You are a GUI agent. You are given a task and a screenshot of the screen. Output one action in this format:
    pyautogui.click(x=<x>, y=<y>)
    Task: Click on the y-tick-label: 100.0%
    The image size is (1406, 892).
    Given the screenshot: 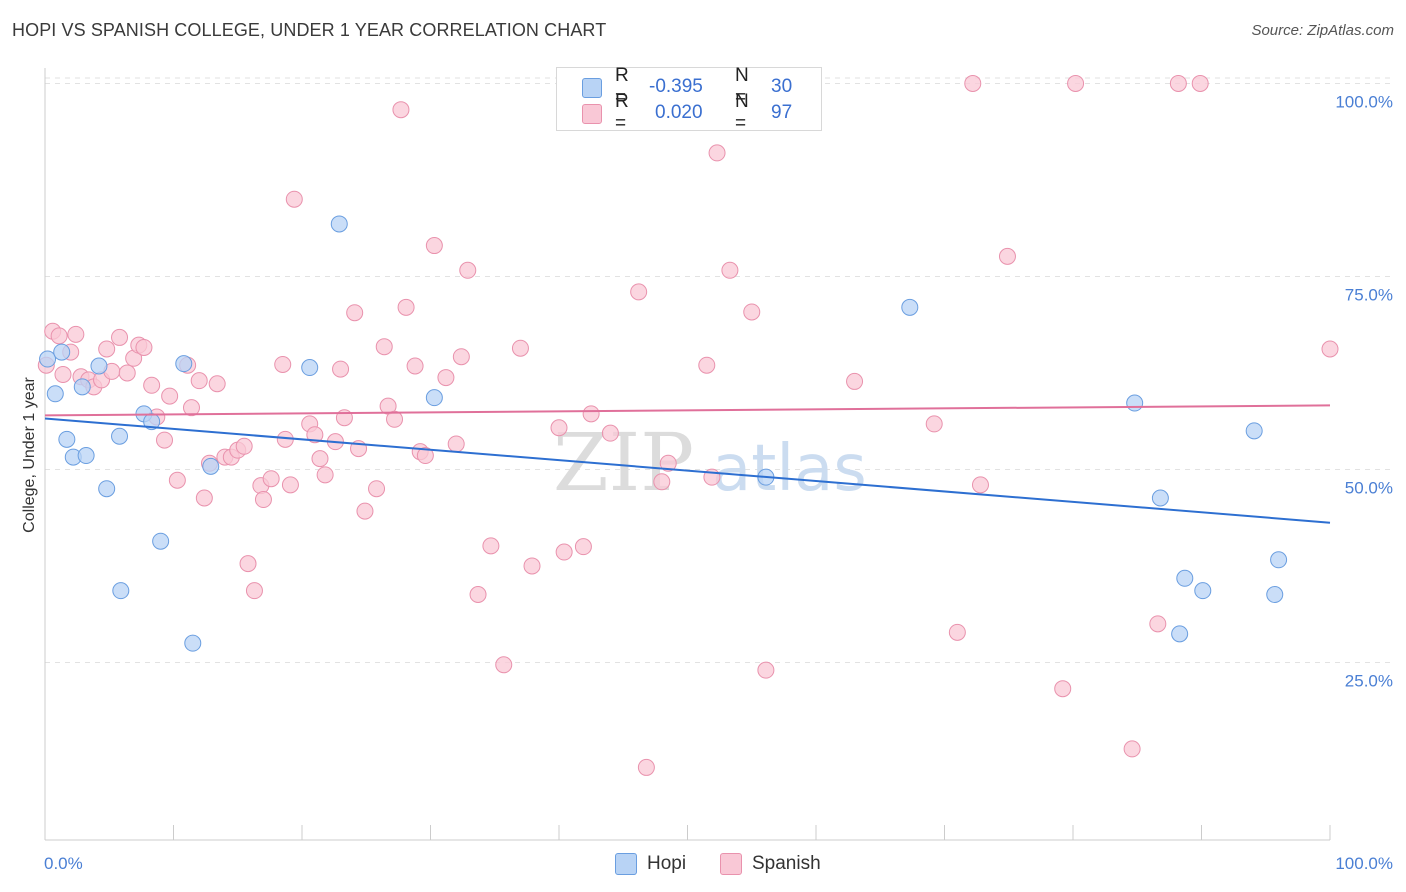 What is the action you would take?
    pyautogui.click(x=1364, y=101)
    